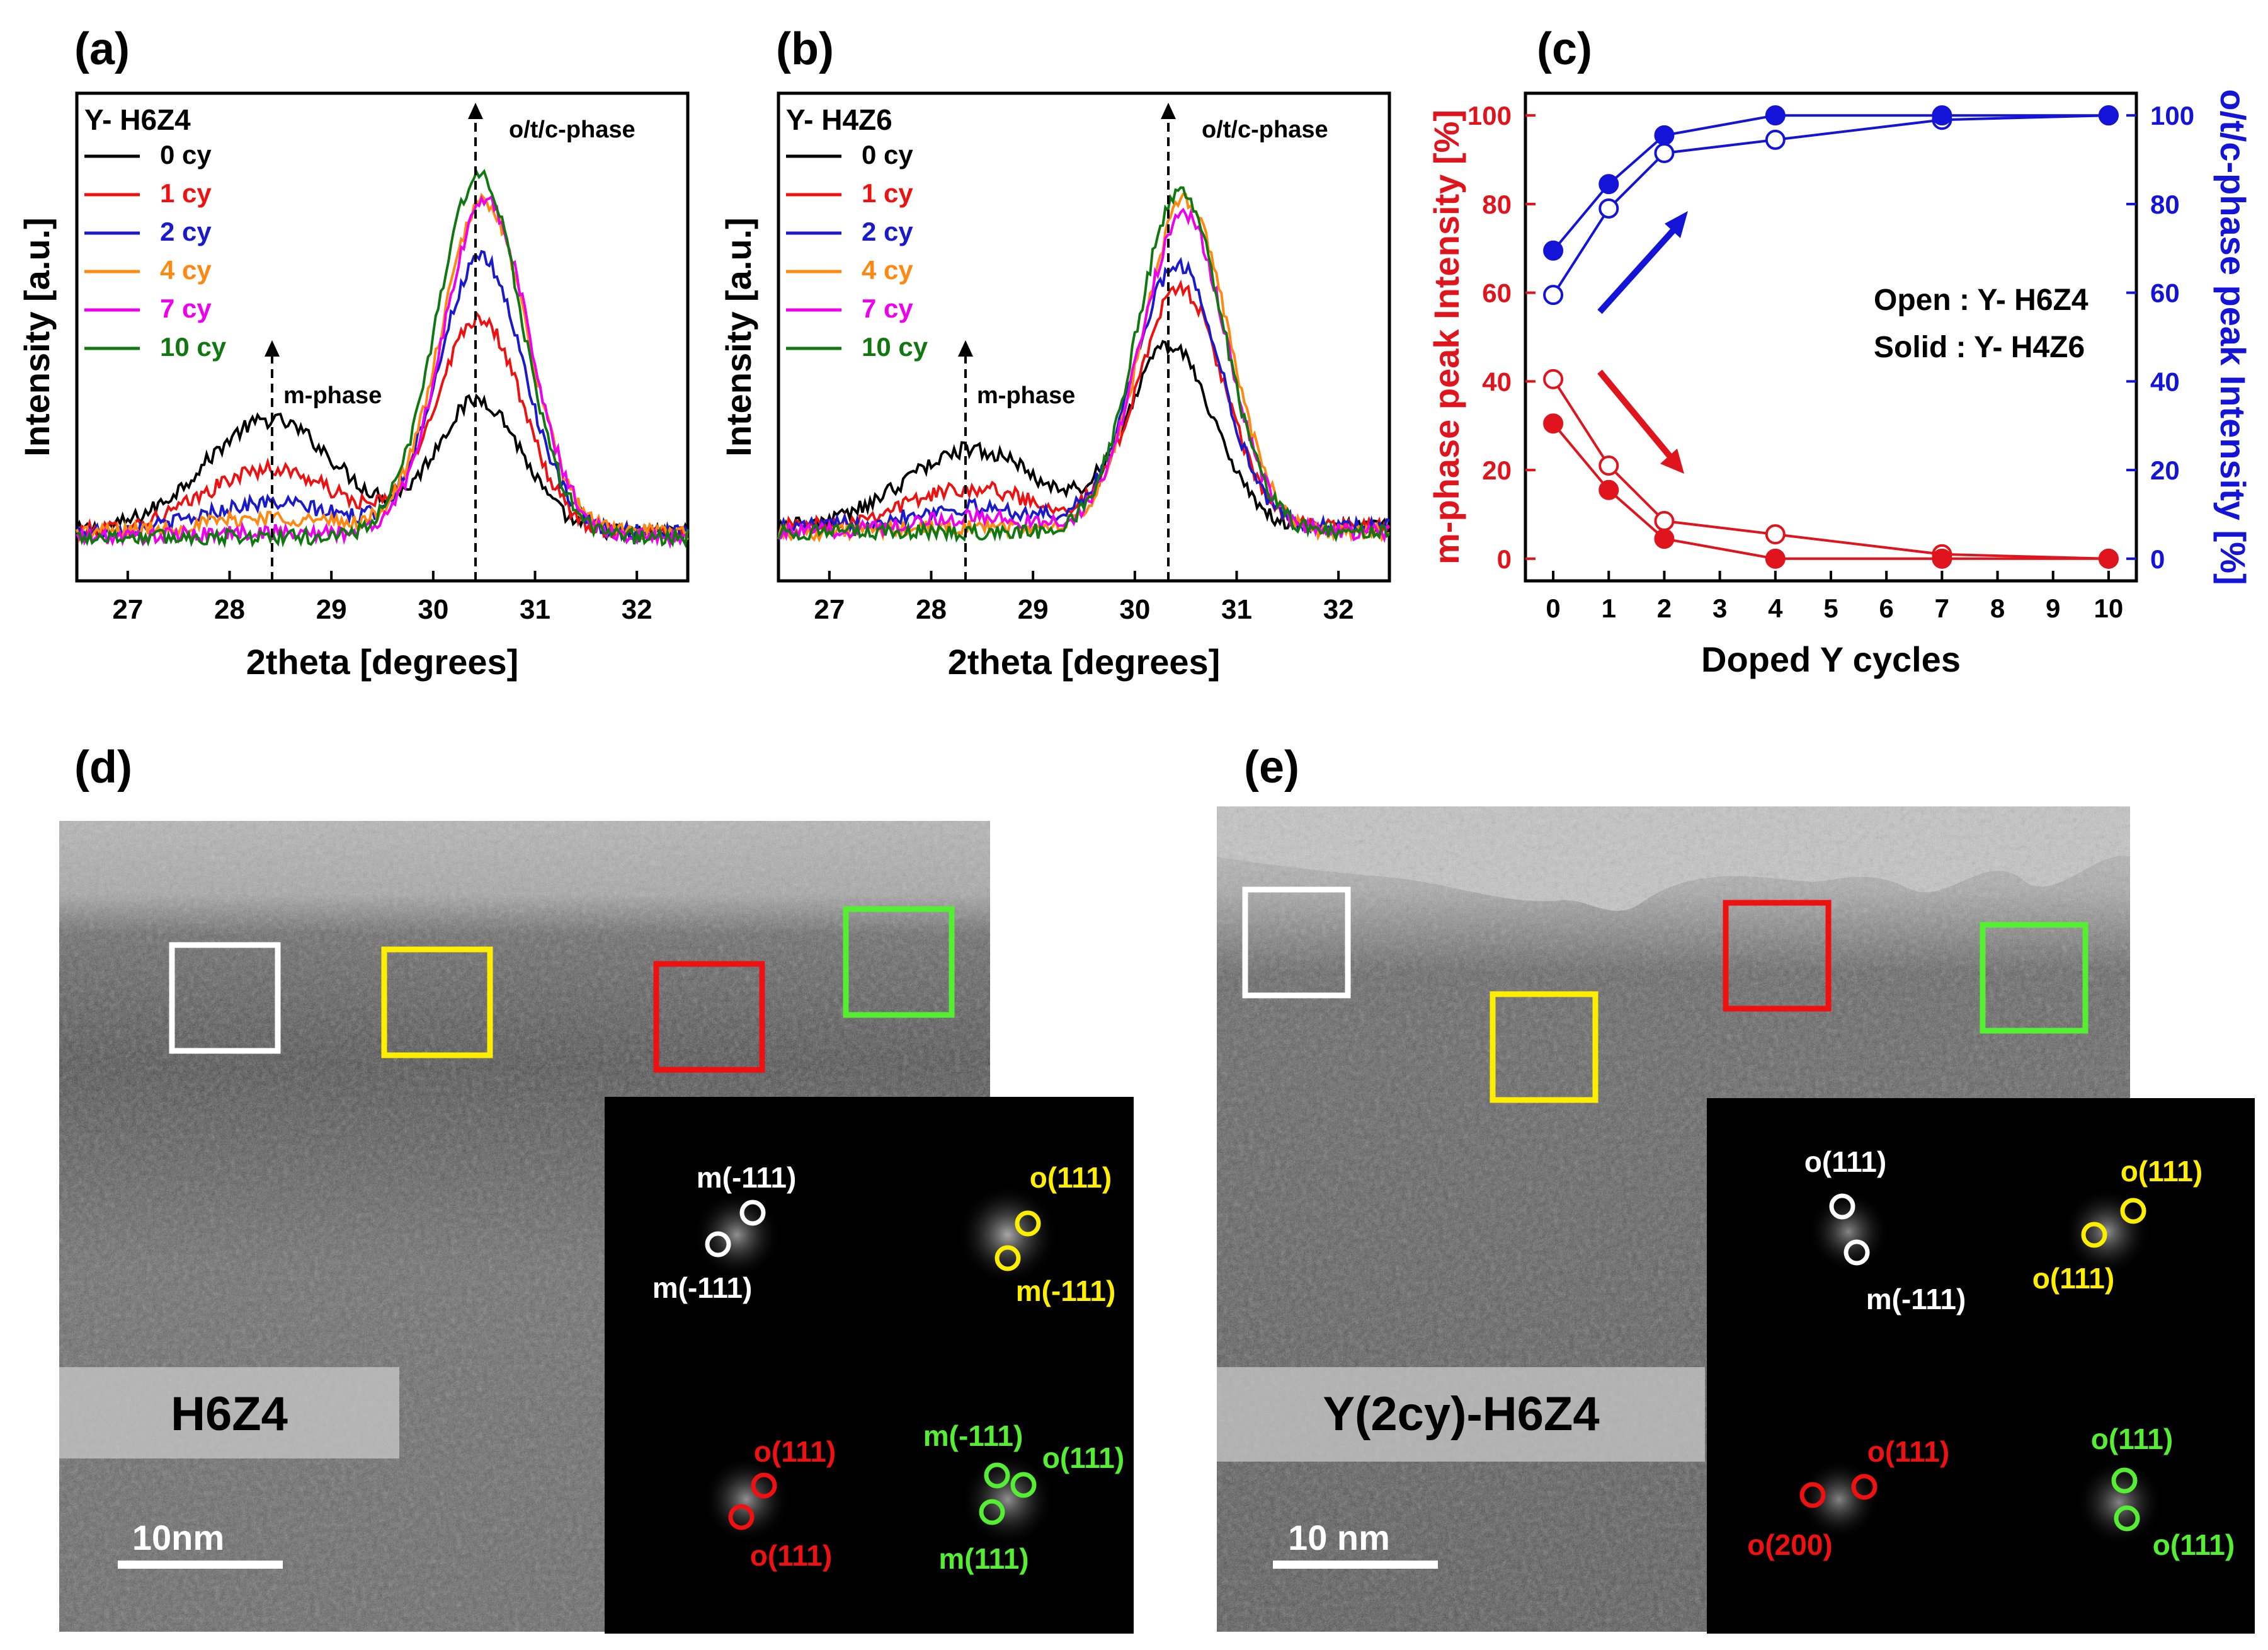  Describe the element at coordinates (1997, 608) in the screenshot. I see `x-tick-label: 8` at that location.